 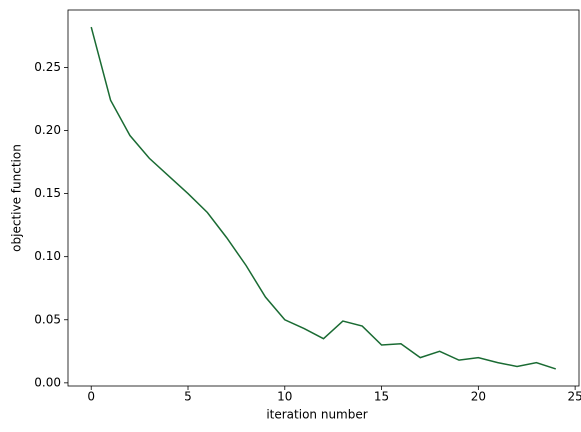 I want to click on x-tick-label: 0, so click(x=91, y=397).